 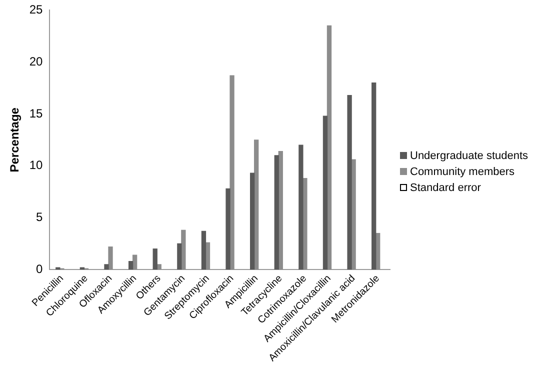 What do you see at coordinates (36, 165) in the screenshot?
I see `y-tick-label: 10` at bounding box center [36, 165].